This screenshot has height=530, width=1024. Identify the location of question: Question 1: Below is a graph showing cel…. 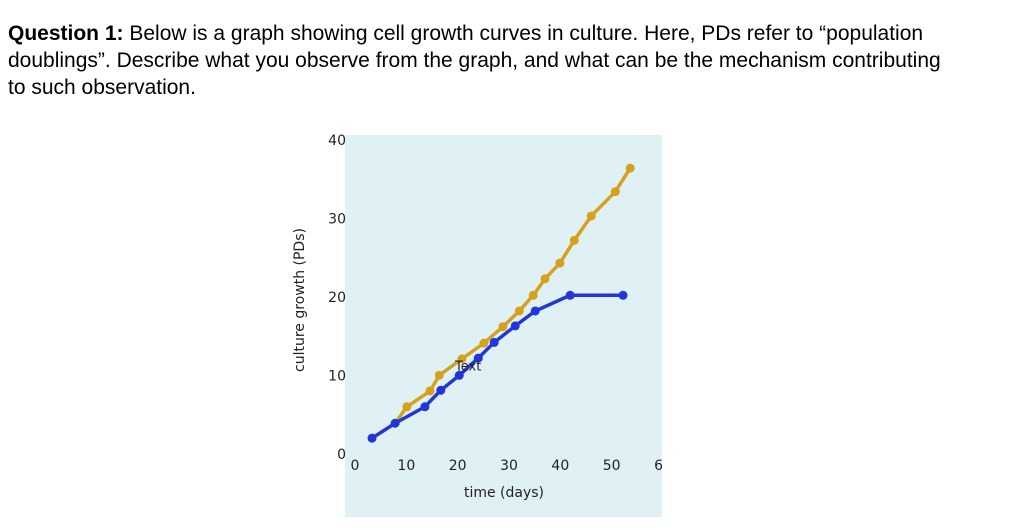
(478, 60).